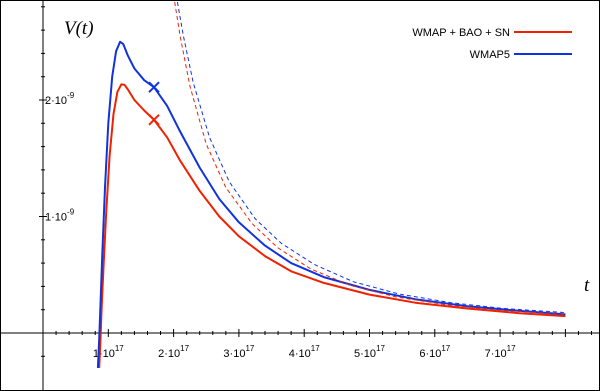 The height and width of the screenshot is (391, 600). What do you see at coordinates (500, 352) in the screenshot?
I see `x-tick-label: 7·10¹⁷` at bounding box center [500, 352].